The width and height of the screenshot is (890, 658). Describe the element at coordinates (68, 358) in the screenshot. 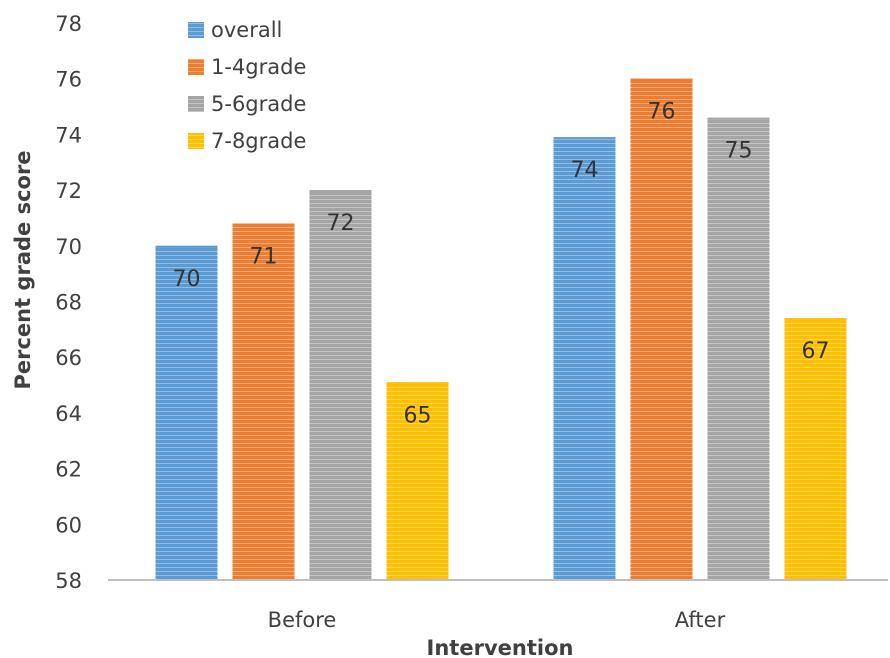

I see `y-tick-label: 66` at that location.